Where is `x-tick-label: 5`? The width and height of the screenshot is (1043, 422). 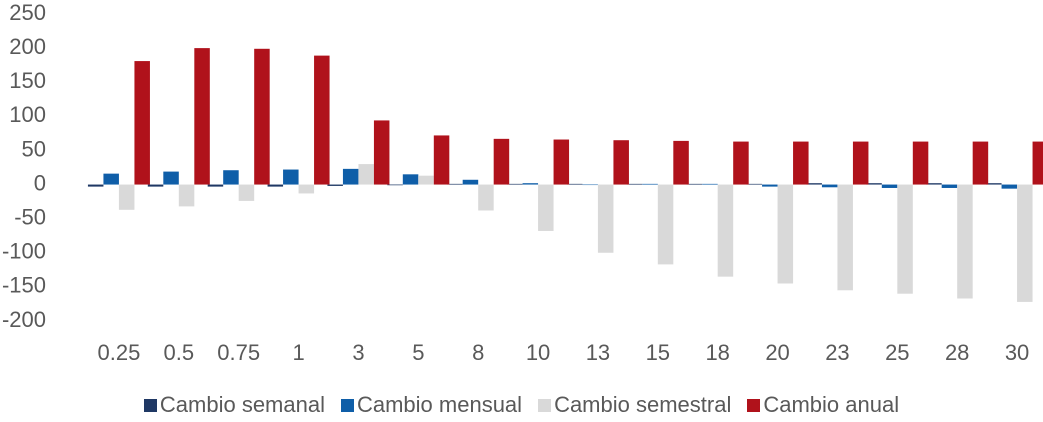 x-tick-label: 5 is located at coordinates (418, 352).